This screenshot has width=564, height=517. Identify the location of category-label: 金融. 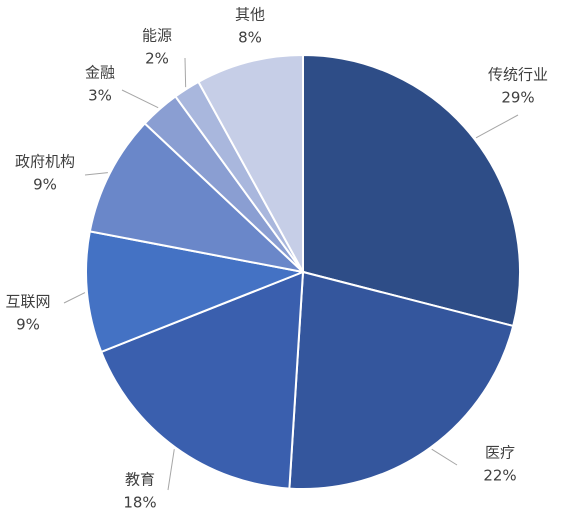
(100, 73).